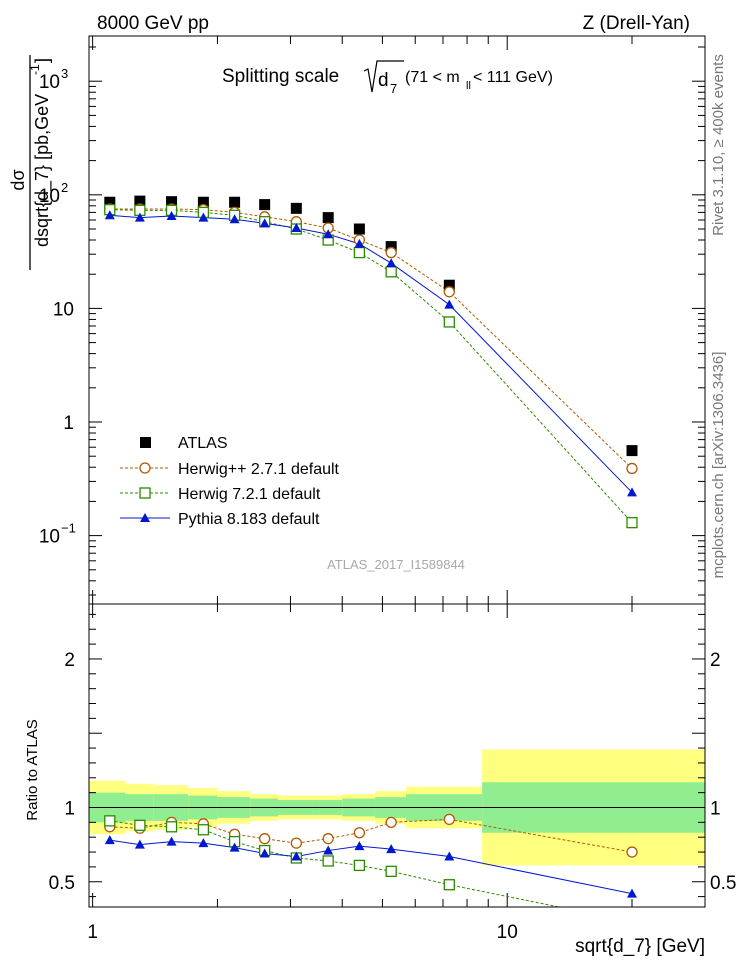  What do you see at coordinates (640, 946) in the screenshot?
I see `x-axis-title: sqrt{d_7} [GeV]` at bounding box center [640, 946].